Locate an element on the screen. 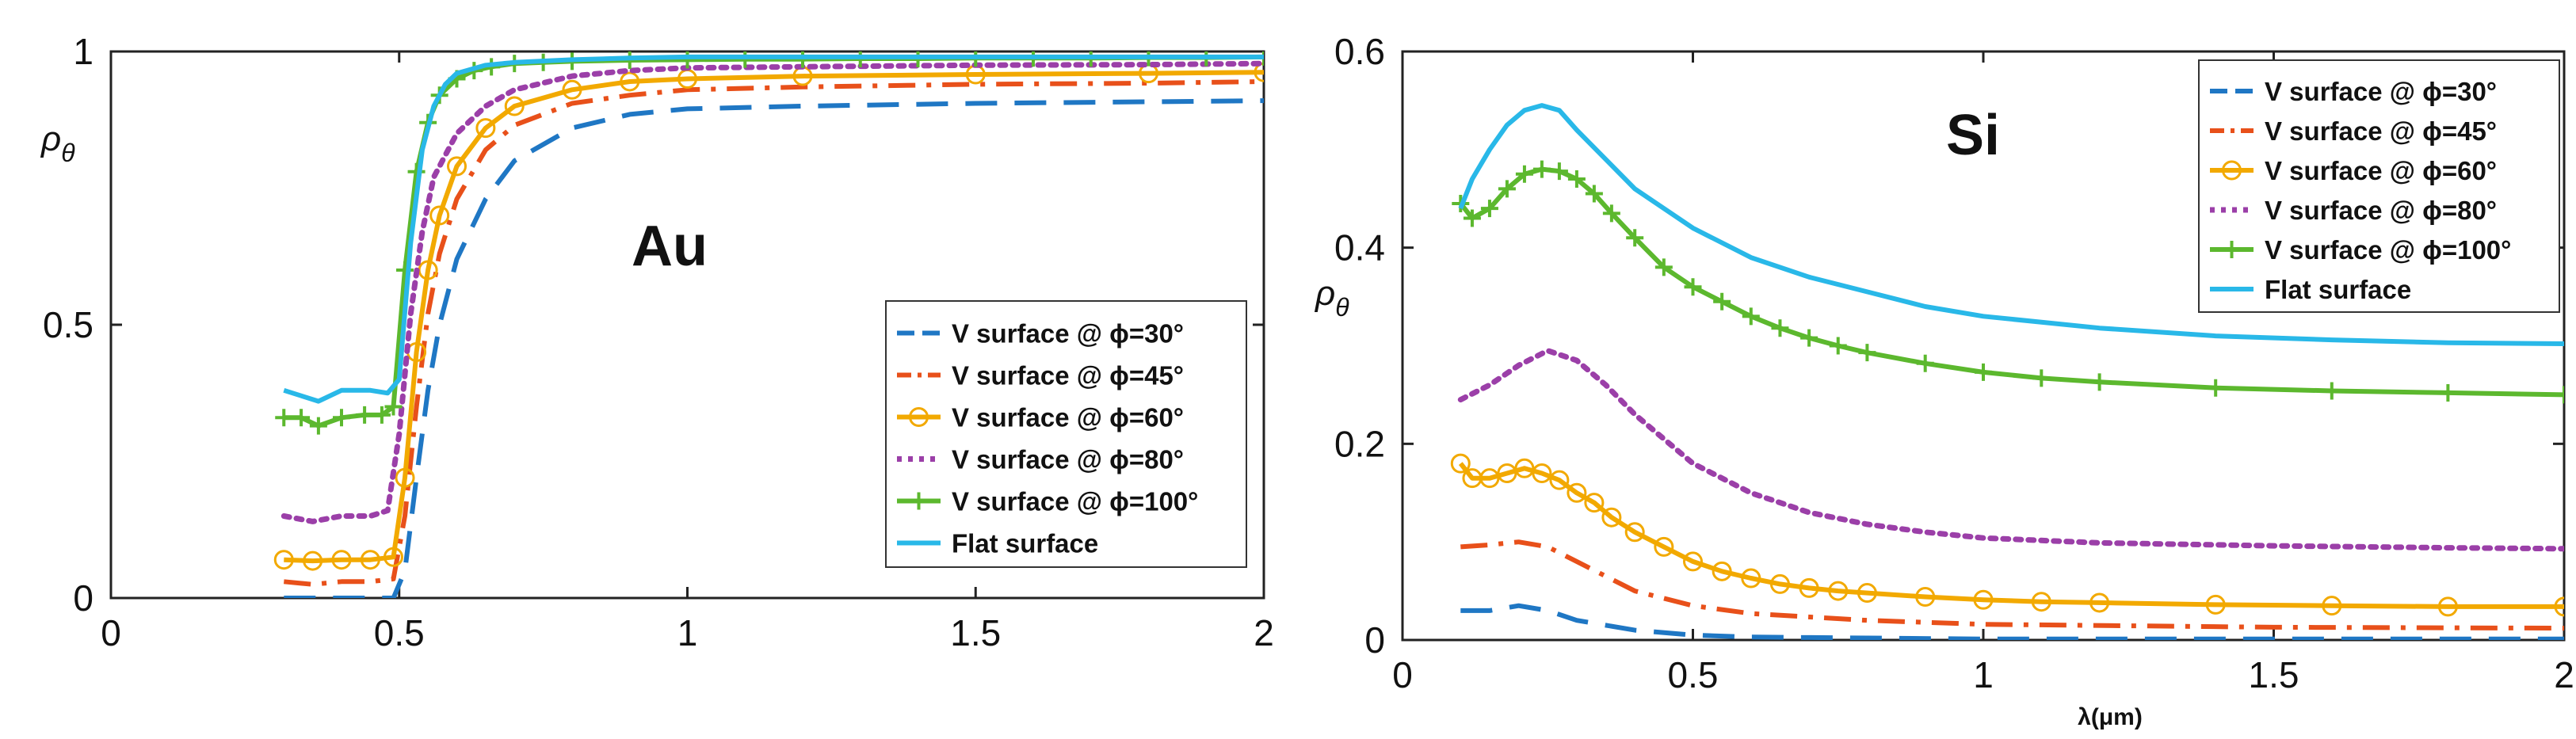 The image size is (2576, 739). legend-label-v80: V surface @ ϕ=80° is located at coordinates (2381, 210).